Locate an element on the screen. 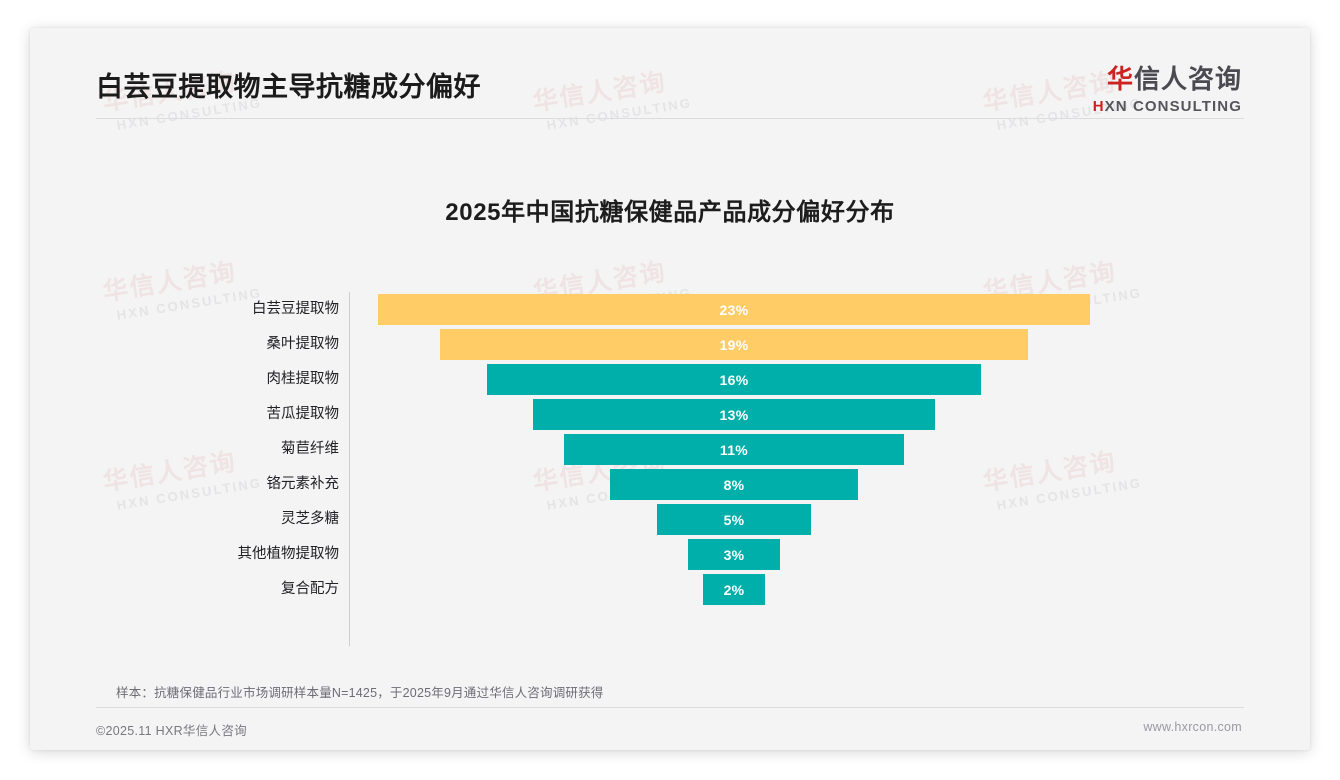  funnel-bar: 3% is located at coordinates (734, 554).